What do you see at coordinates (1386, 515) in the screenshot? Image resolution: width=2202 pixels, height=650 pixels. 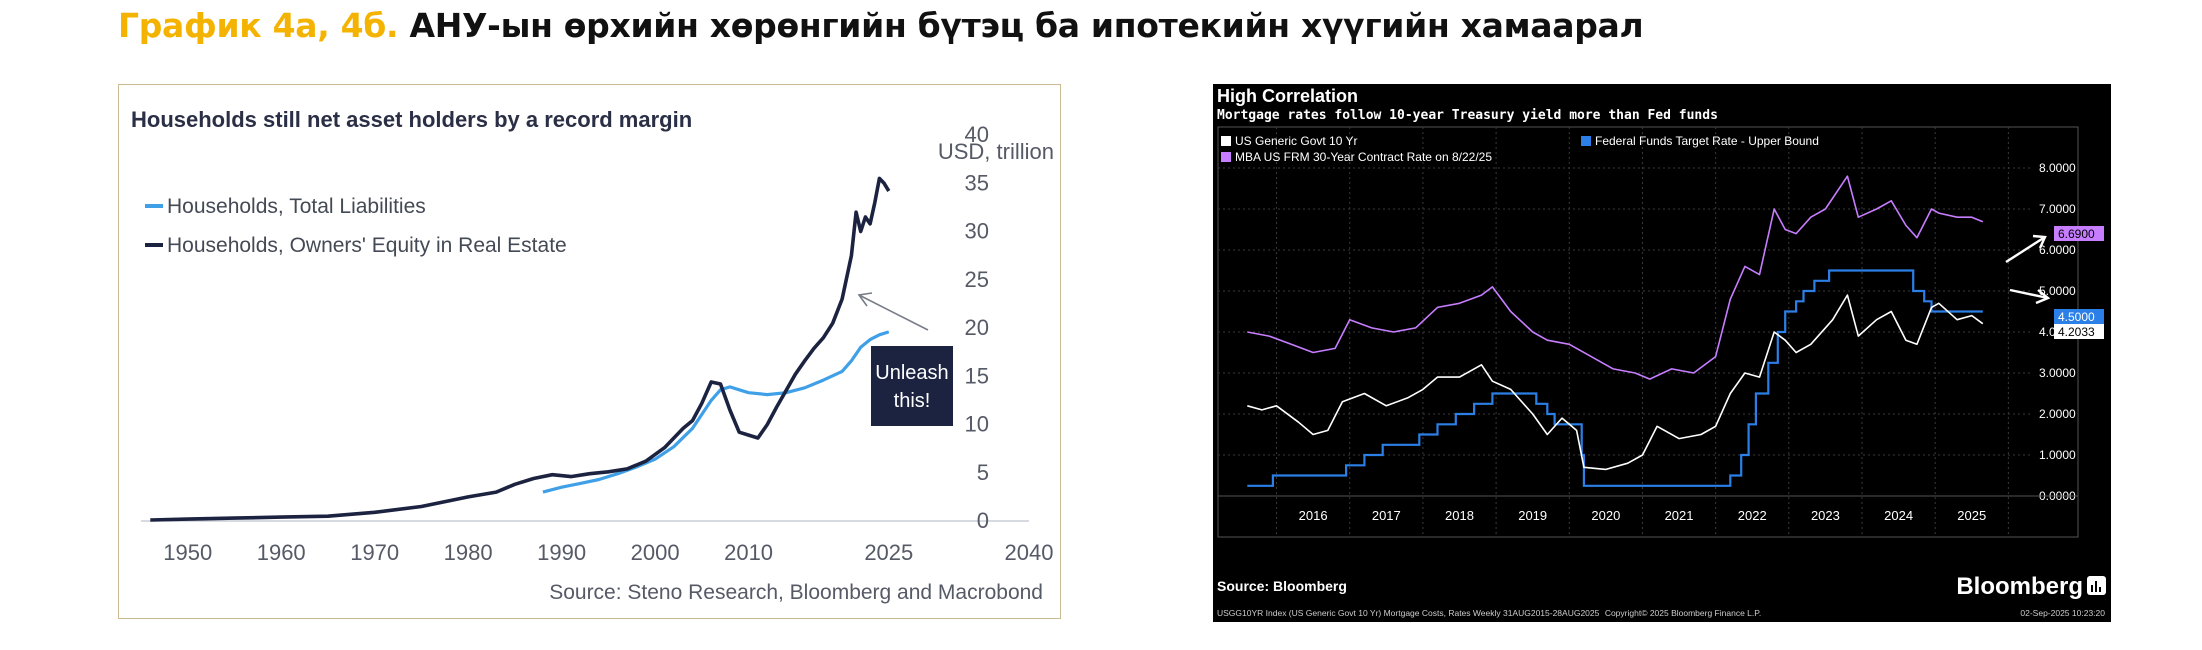 I see `right-x-tick-label: 2017` at bounding box center [1386, 515].